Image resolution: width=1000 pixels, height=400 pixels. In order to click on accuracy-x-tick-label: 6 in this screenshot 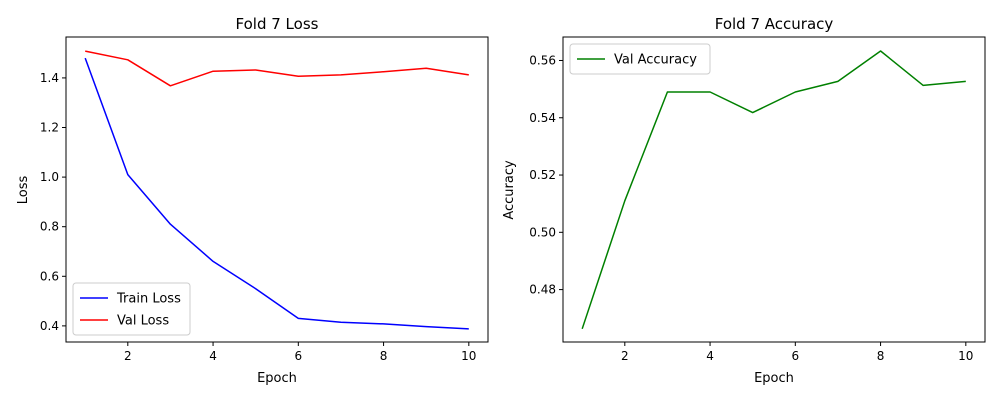, I will do `click(795, 356)`.